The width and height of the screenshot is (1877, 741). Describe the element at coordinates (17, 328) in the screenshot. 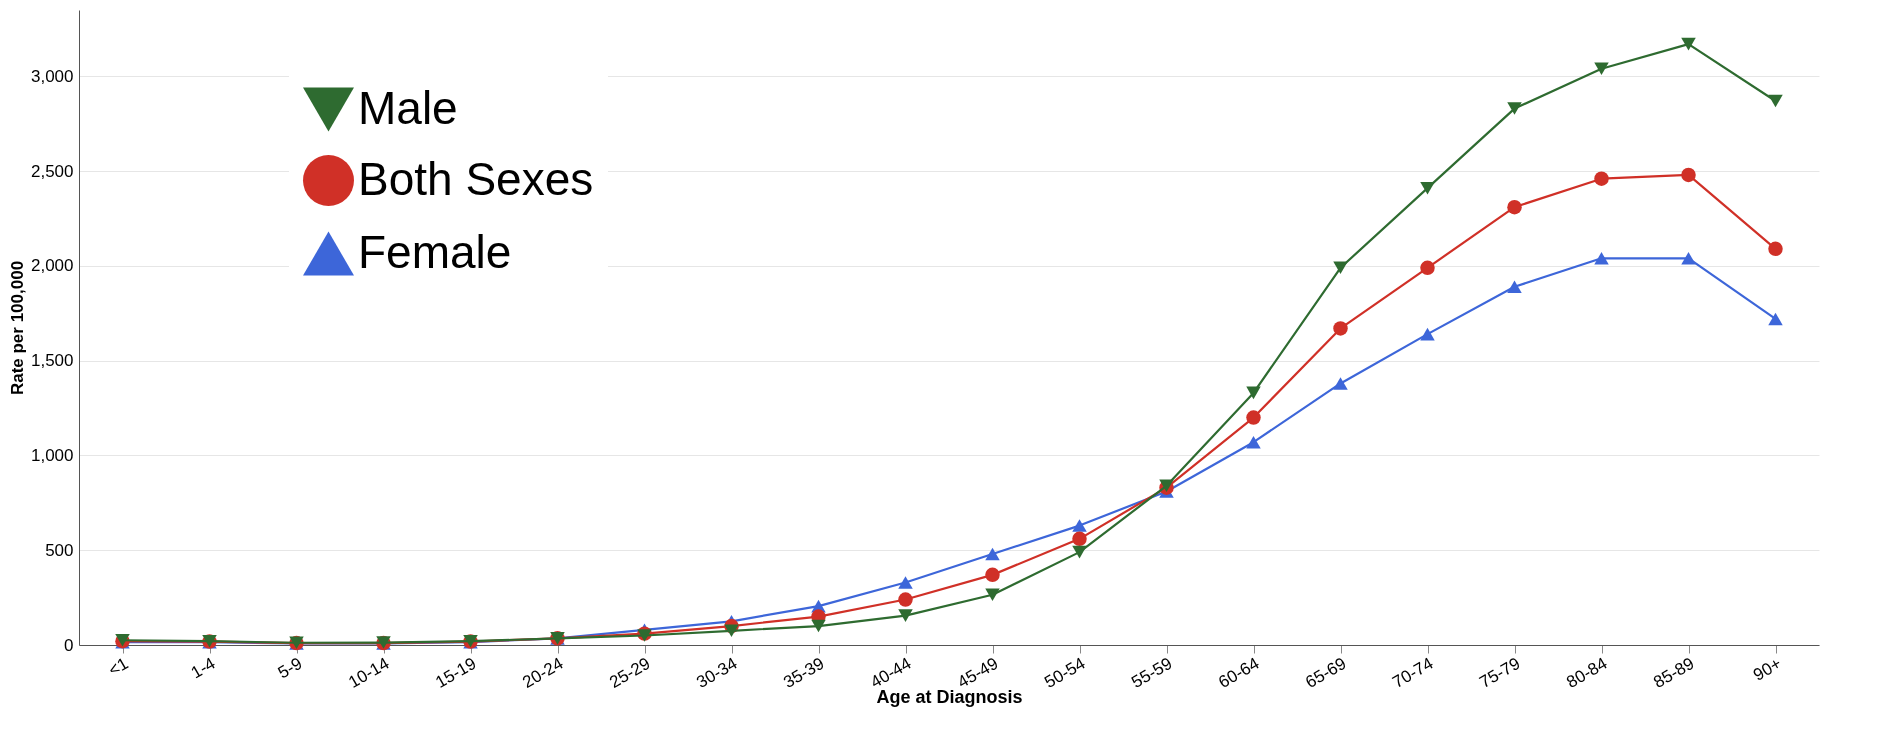

I see `y-axis-title: Rate per 100,000` at that location.